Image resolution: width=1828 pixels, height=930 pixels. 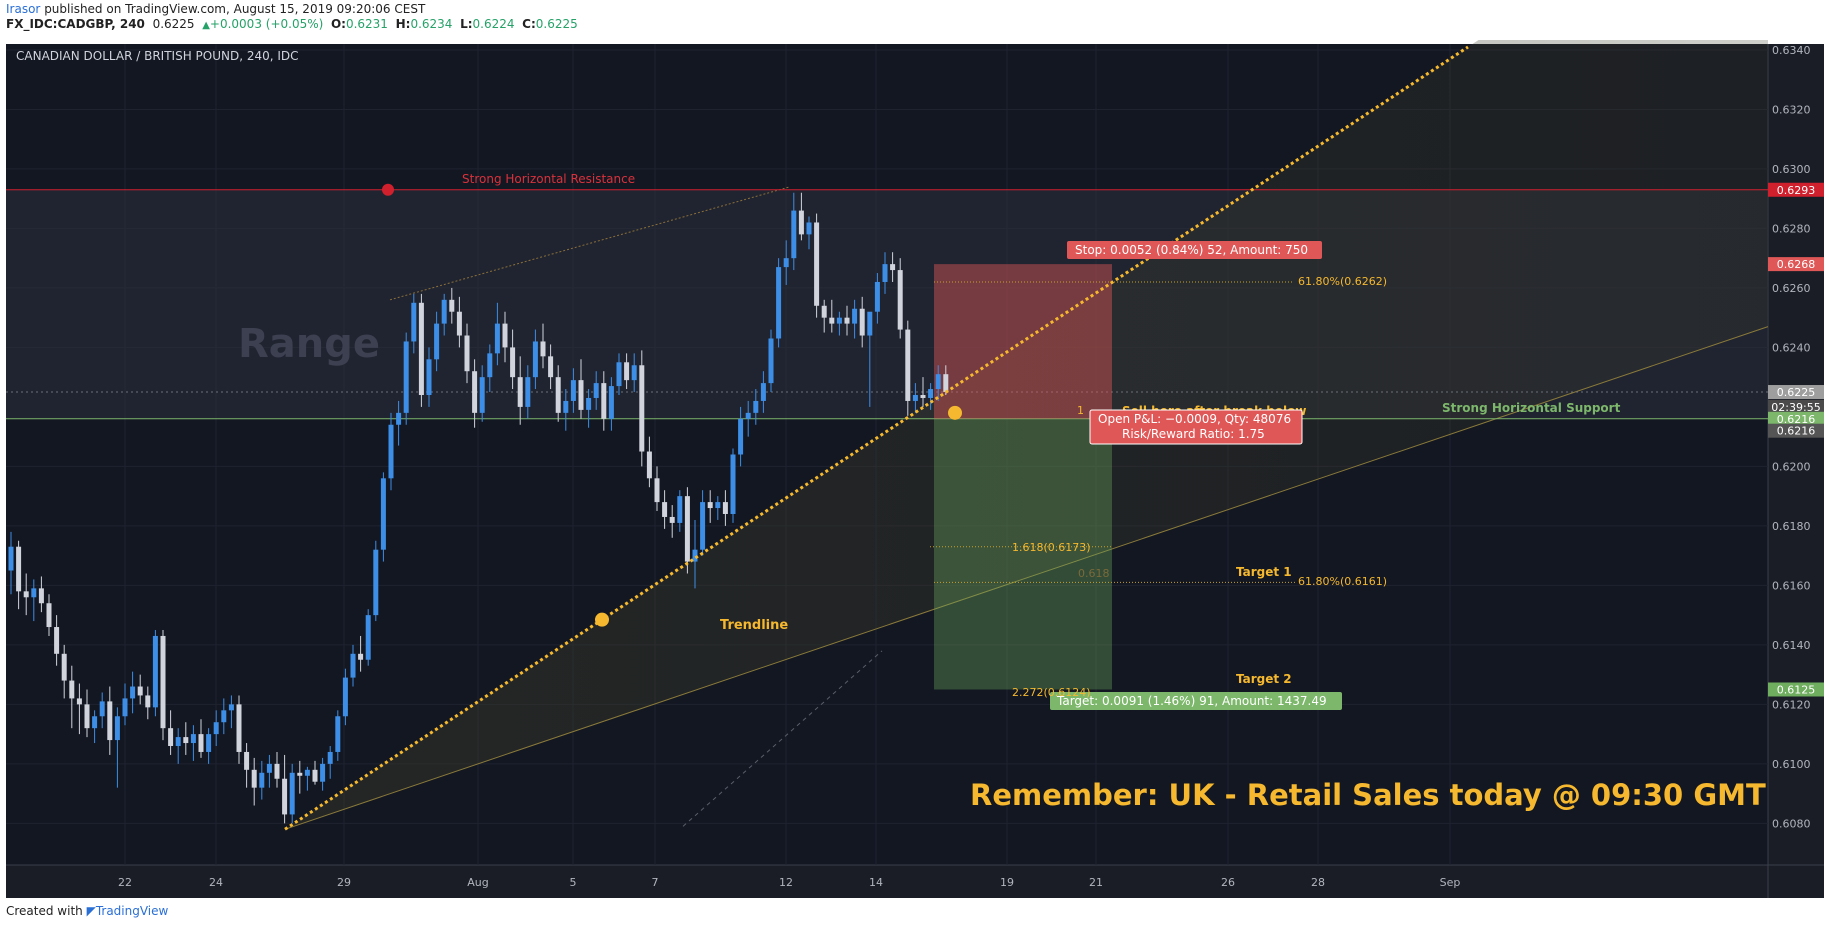 What do you see at coordinates (1193, 434) in the screenshot?
I see `rr-text: Risk/Reward Ratio: 1.75` at bounding box center [1193, 434].